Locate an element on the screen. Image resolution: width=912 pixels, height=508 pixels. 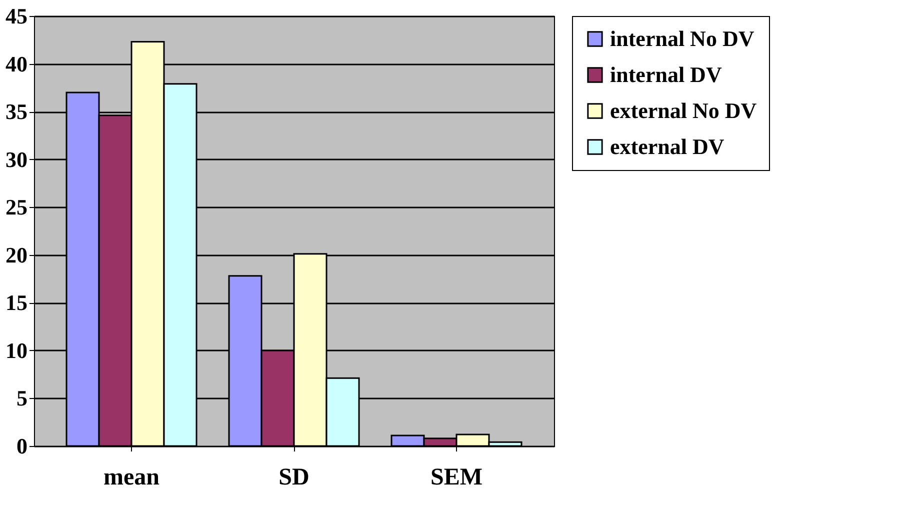
y-tick-label: 30 is located at coordinates (17, 159).